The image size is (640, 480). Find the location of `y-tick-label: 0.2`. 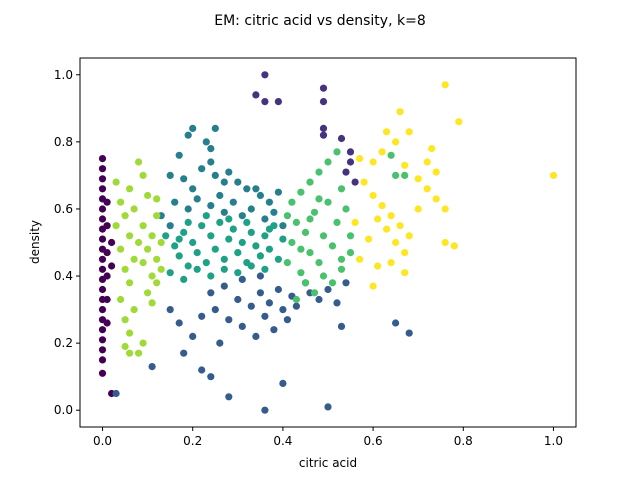

y-tick-label: 0.2 is located at coordinates (63, 343).